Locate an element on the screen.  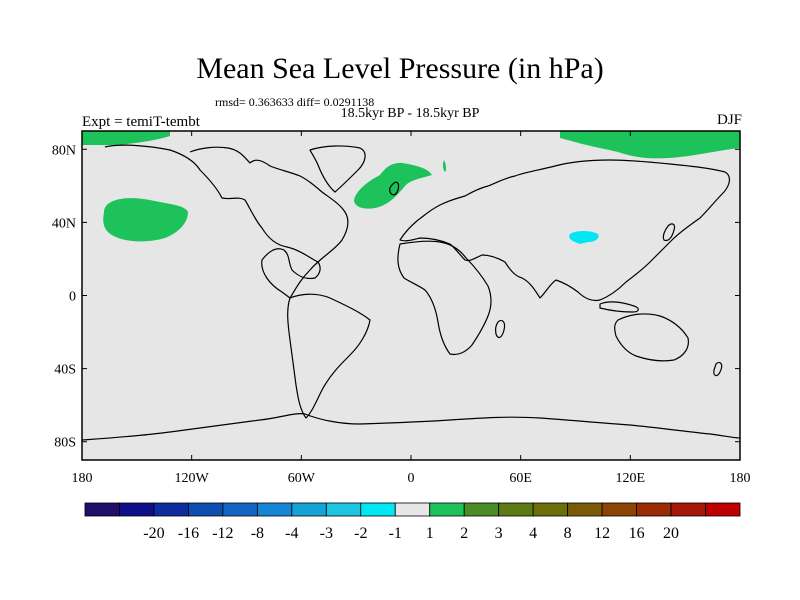
colorbar-label: -1 is located at coordinates (395, 533).